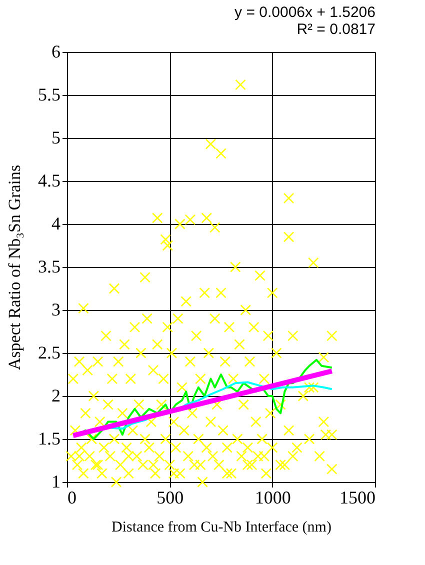  I want to click on y-tick-label: 1, so click(56, 482).